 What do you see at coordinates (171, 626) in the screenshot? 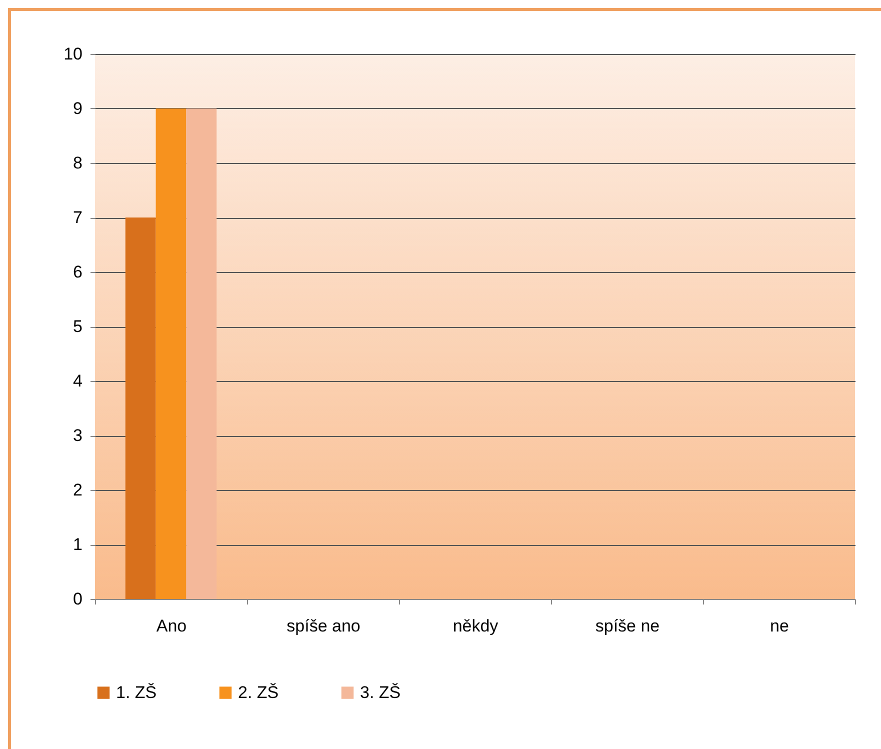
I see `x-tick-label: Ano` at bounding box center [171, 626].